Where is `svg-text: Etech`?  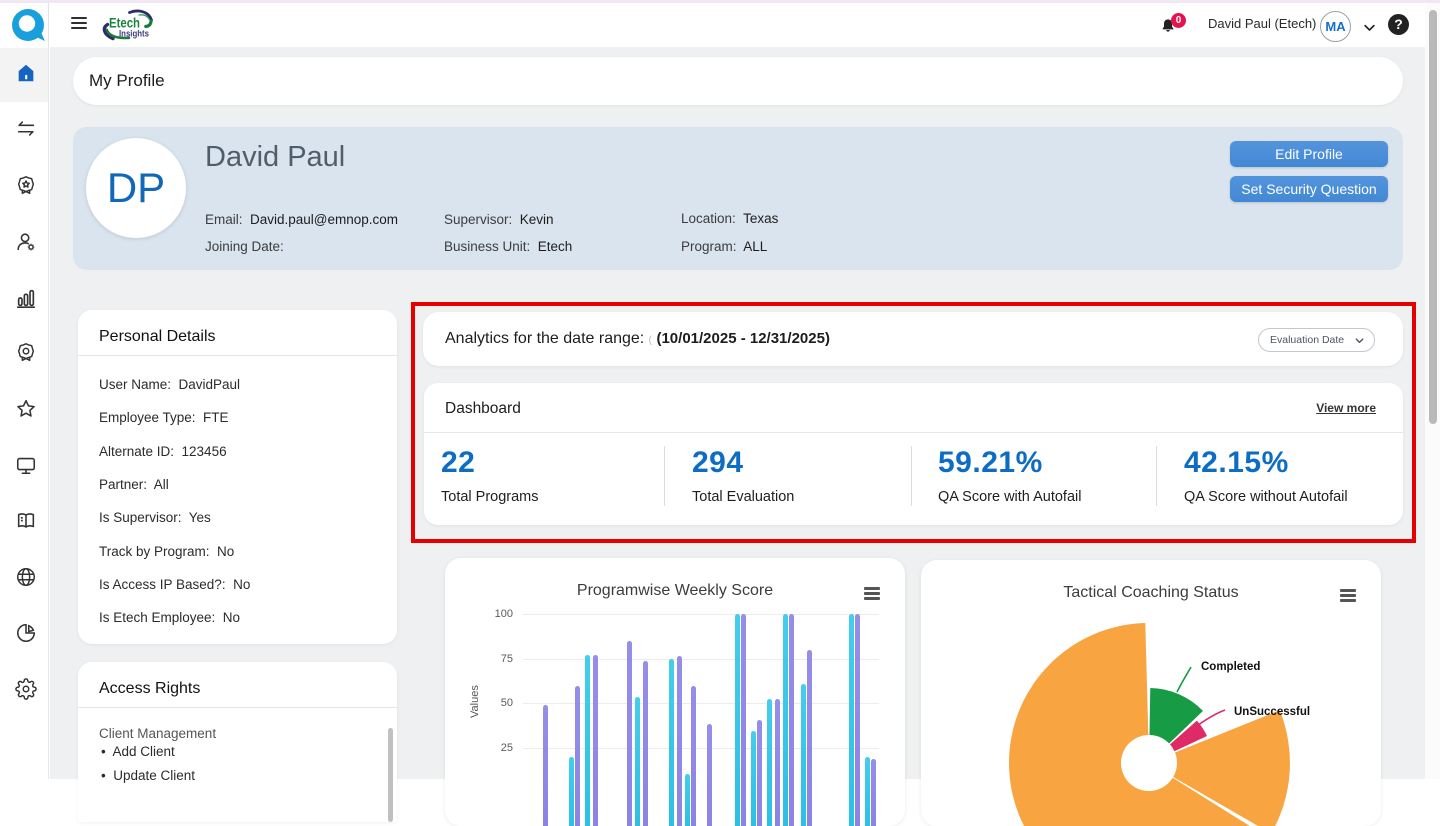
svg-text: Etech is located at coordinates (124, 23).